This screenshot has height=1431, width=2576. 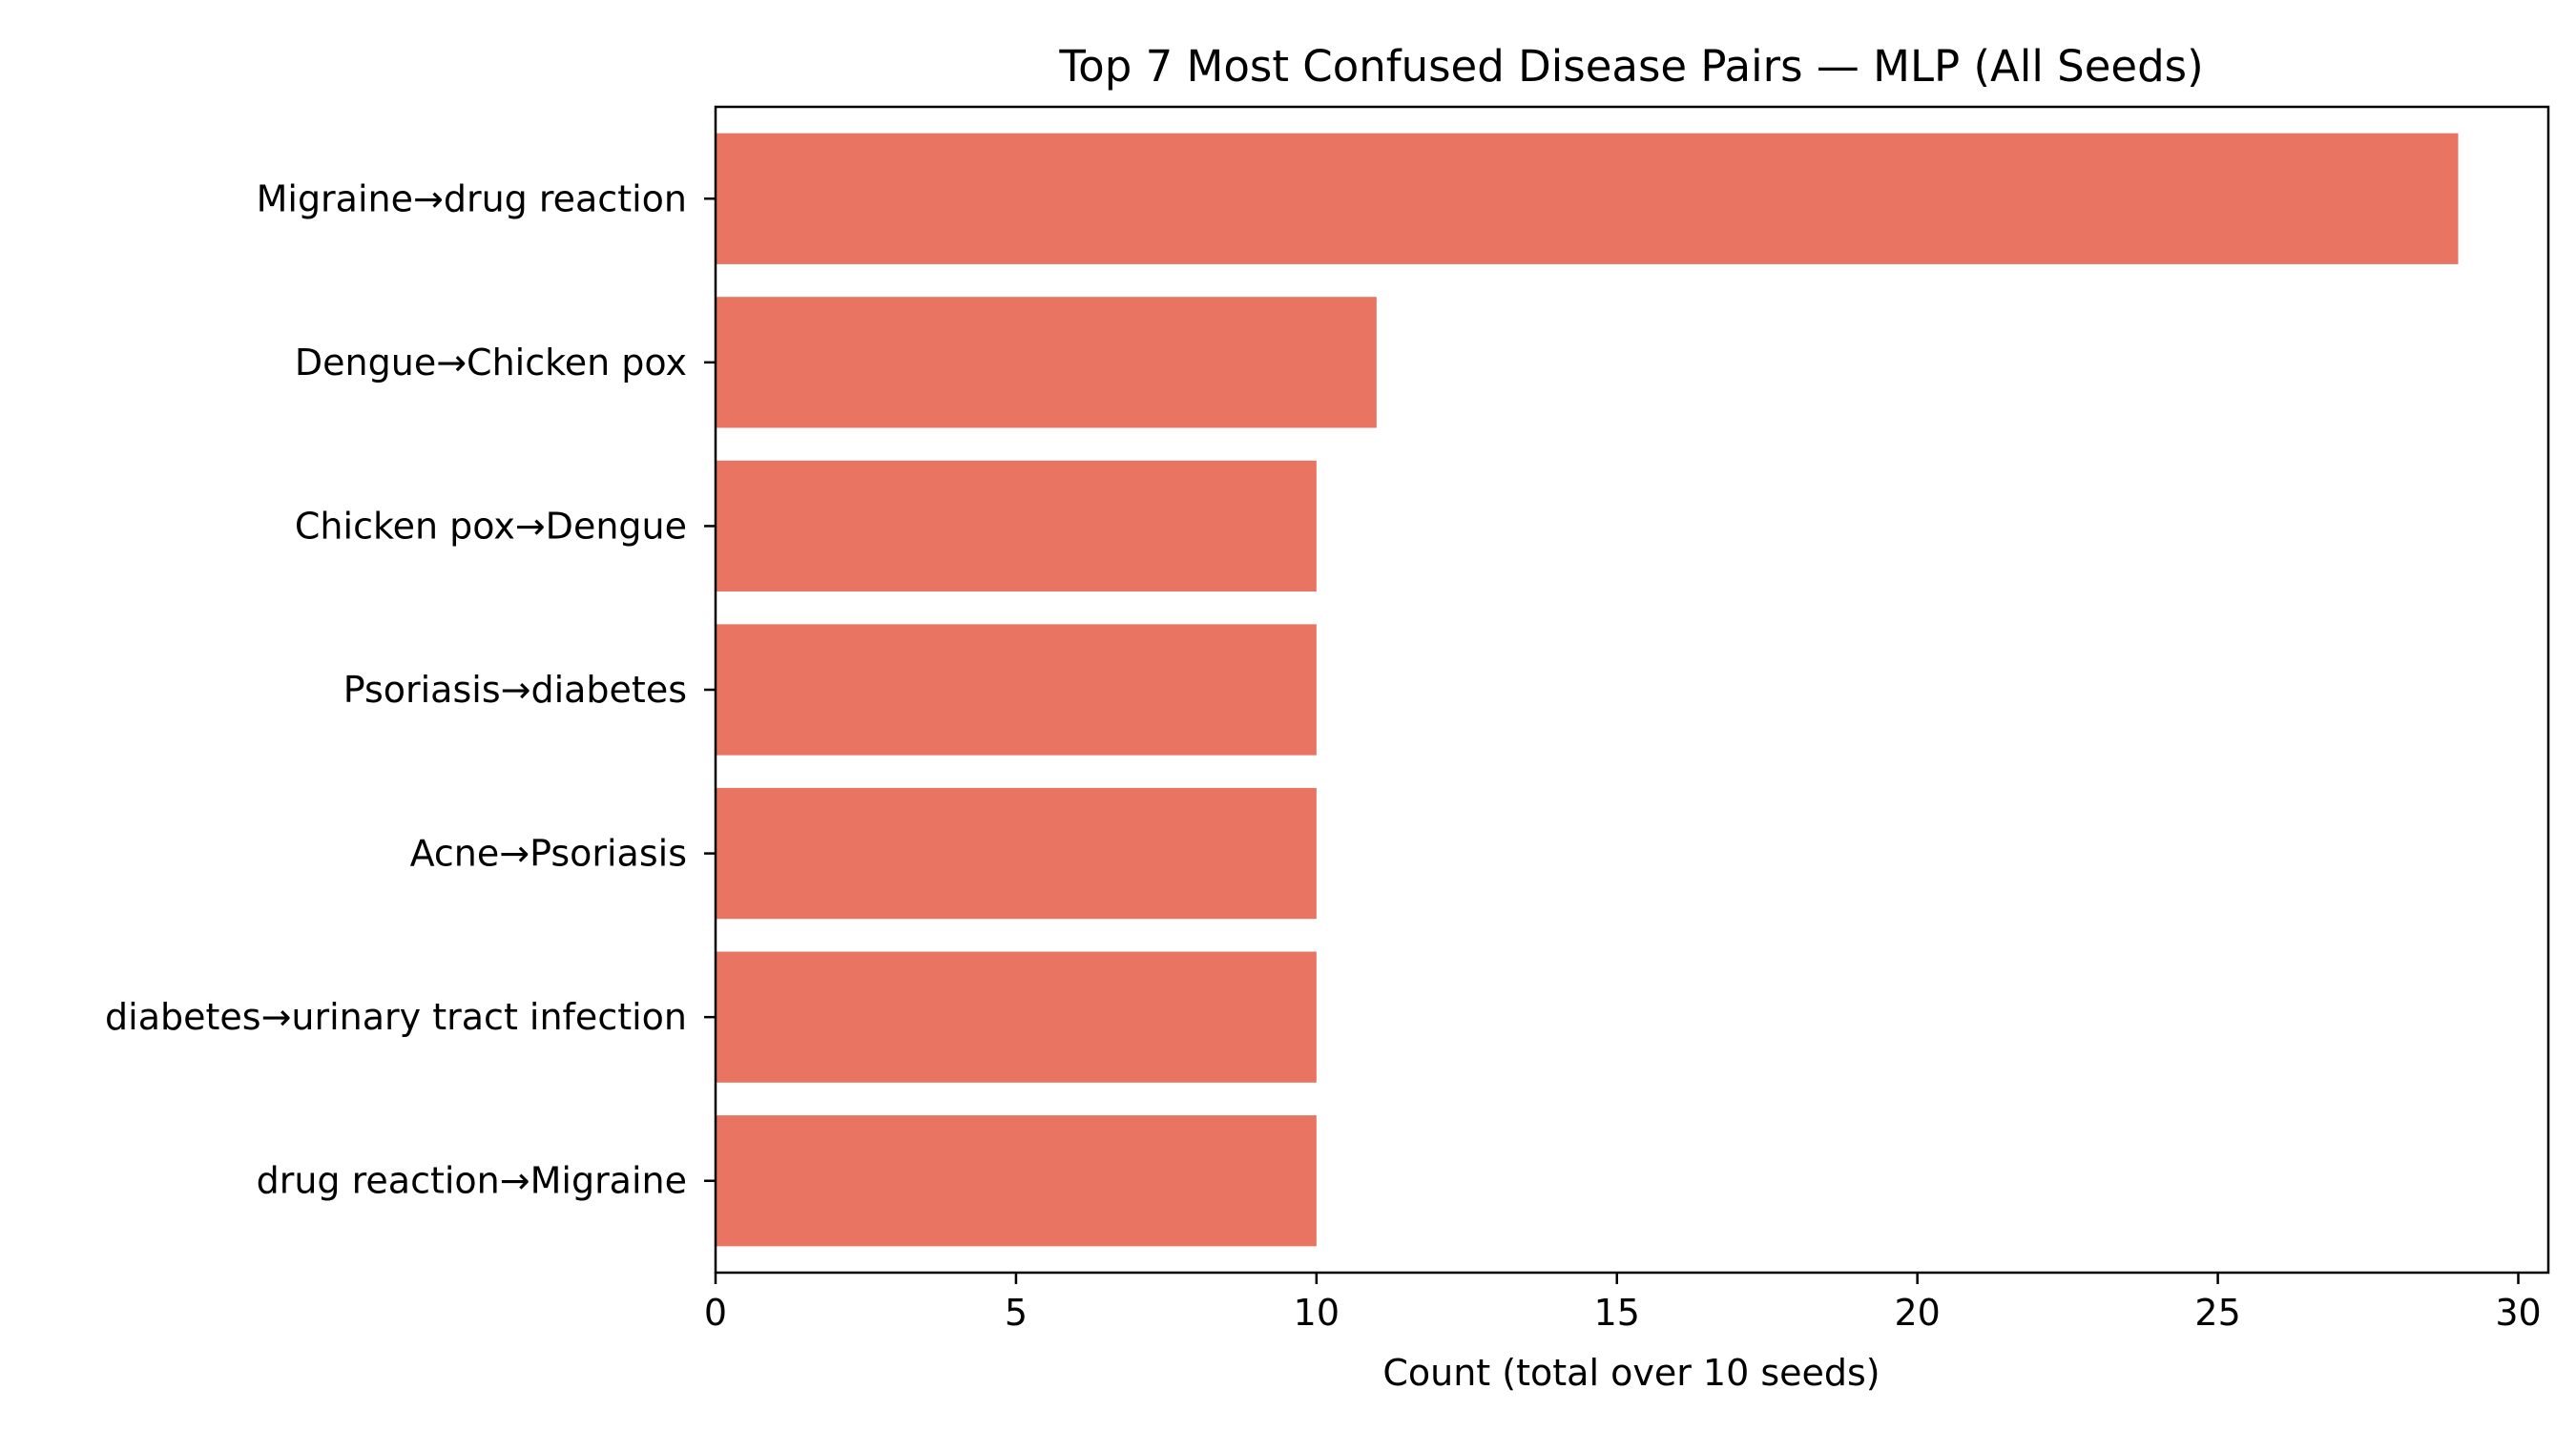 What do you see at coordinates (715, 1313) in the screenshot?
I see `x-tick-label: 0` at bounding box center [715, 1313].